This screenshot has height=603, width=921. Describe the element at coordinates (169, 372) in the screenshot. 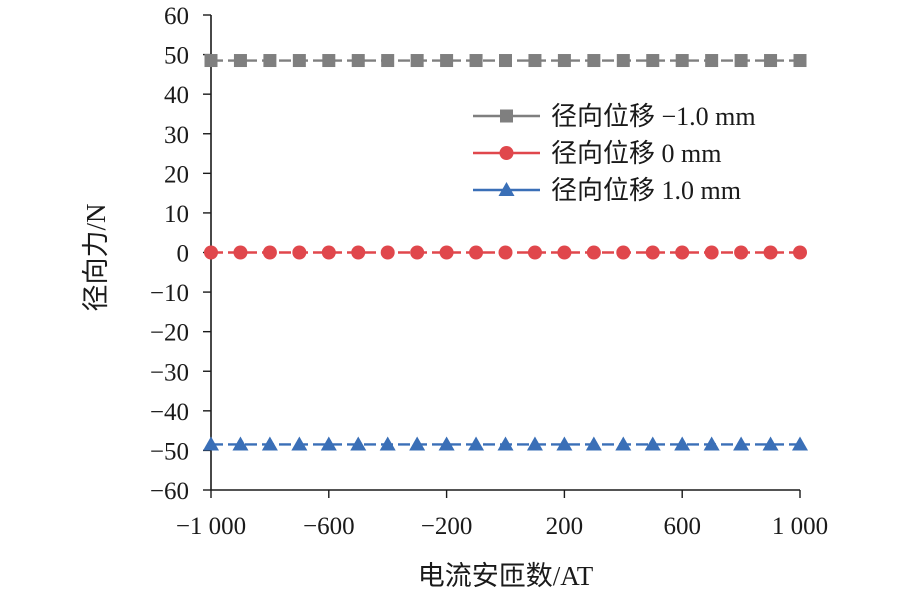

I see `y-tick-label: −30` at that location.